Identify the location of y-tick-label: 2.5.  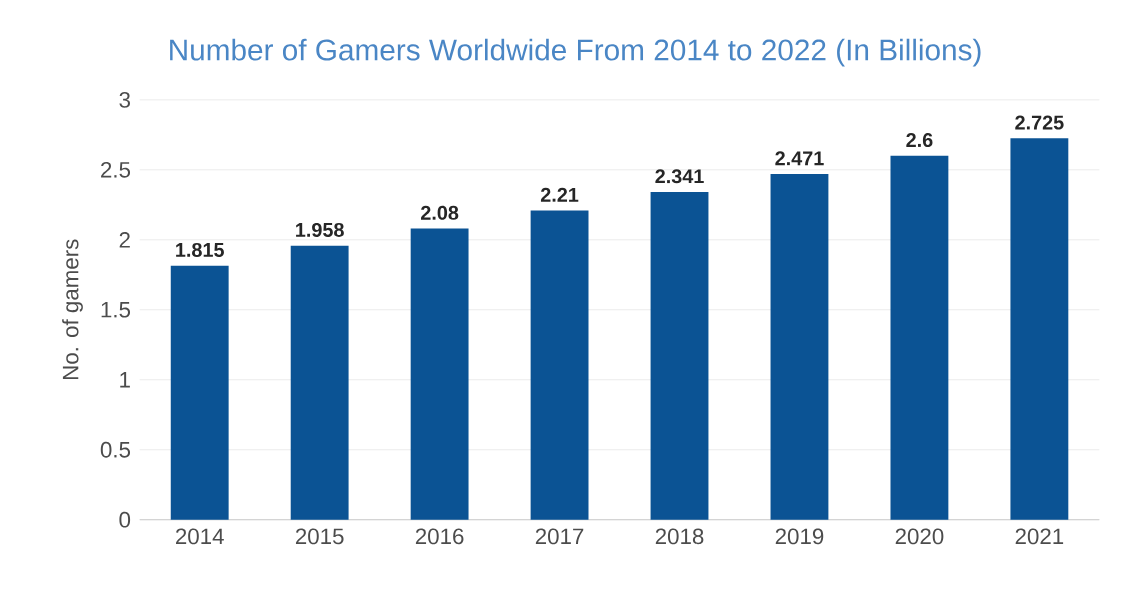
(116, 169).